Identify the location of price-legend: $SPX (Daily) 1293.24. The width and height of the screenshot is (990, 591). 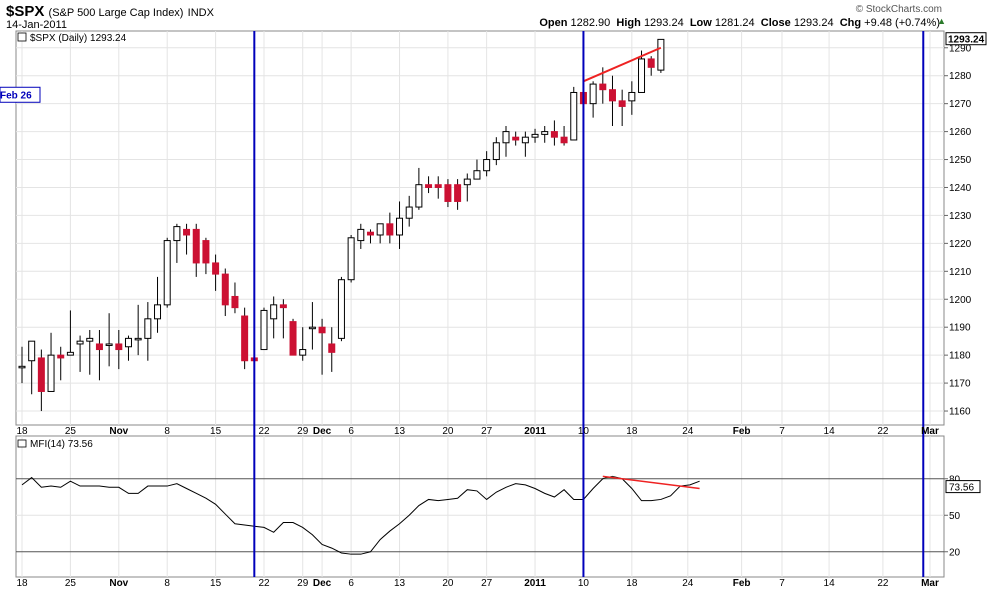
(72, 38).